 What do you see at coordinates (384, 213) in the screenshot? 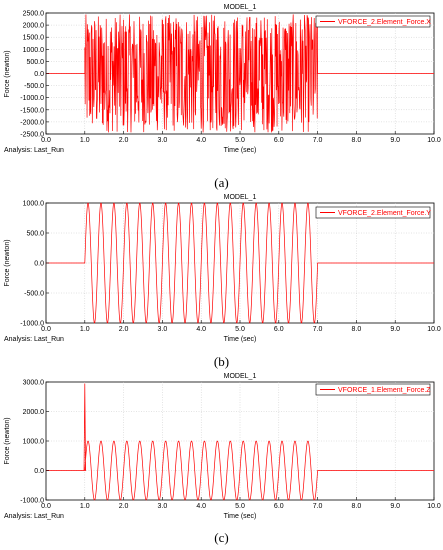
I see `legend-label: VFORCE_2.Element_Force.Y` at bounding box center [384, 213].